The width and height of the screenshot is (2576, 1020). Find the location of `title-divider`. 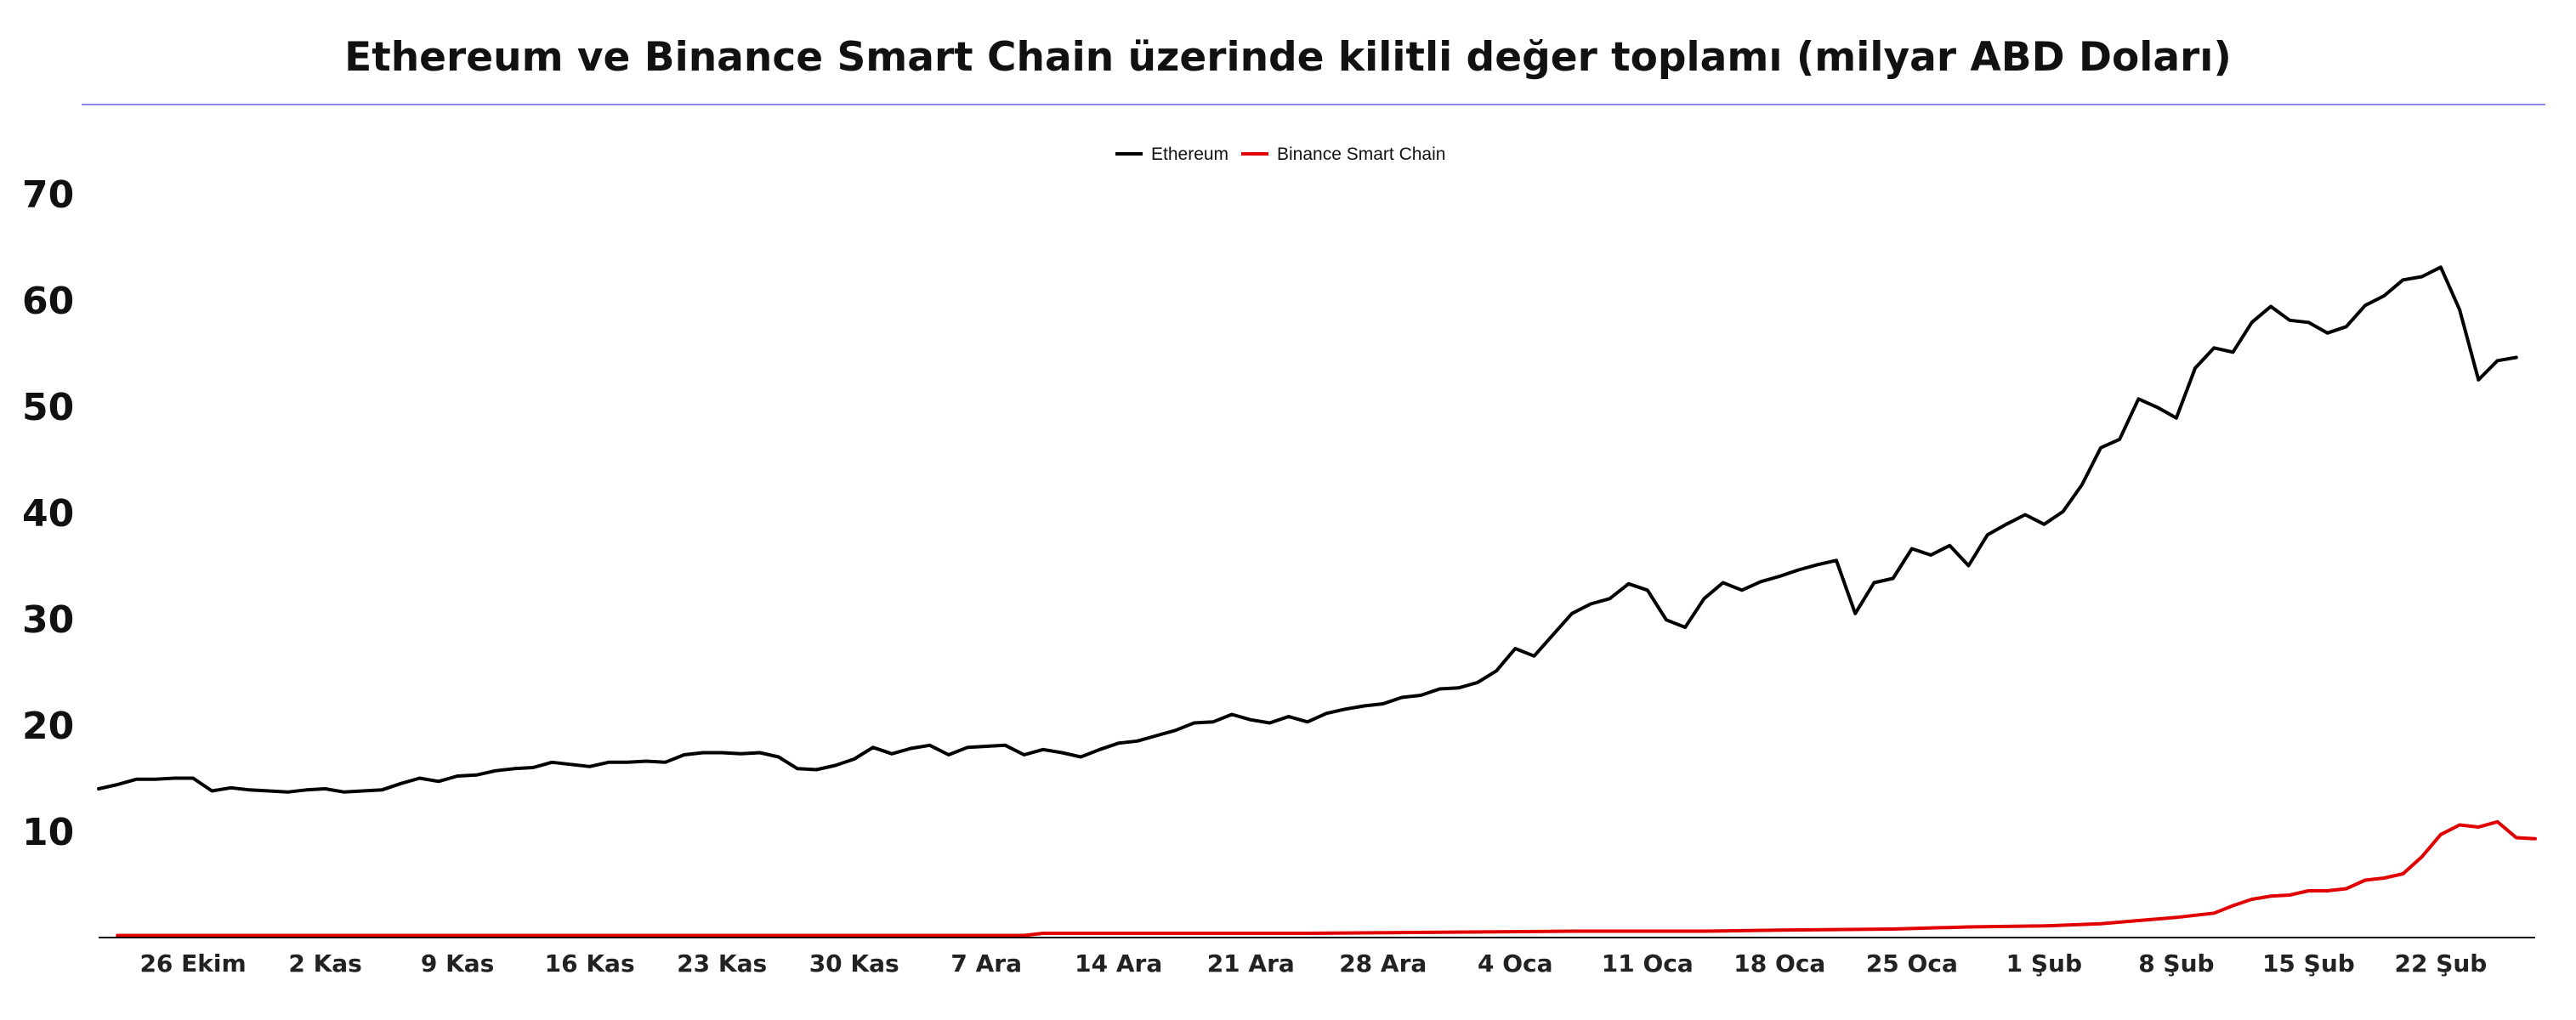

title-divider is located at coordinates (1313, 104).